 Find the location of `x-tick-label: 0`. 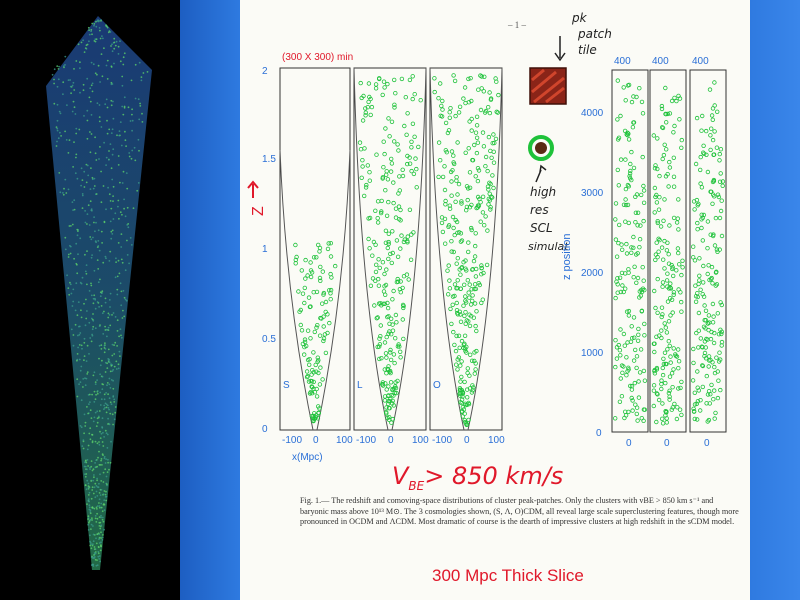

x-tick-label: 0 is located at coordinates (467, 440).